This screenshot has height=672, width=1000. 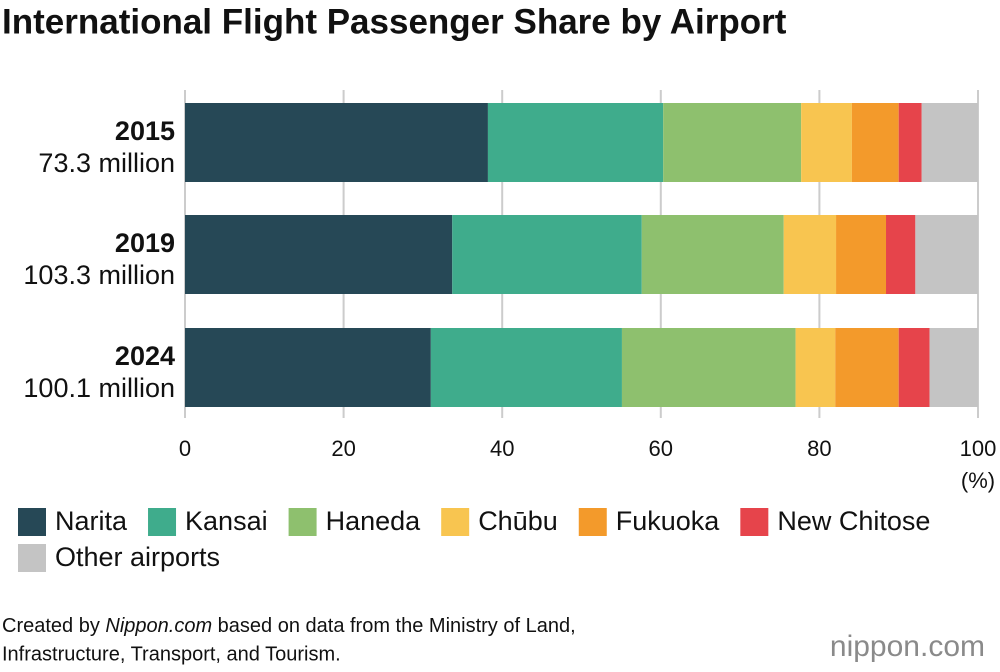 What do you see at coordinates (343, 448) in the screenshot?
I see `x-tick-label: 20` at bounding box center [343, 448].